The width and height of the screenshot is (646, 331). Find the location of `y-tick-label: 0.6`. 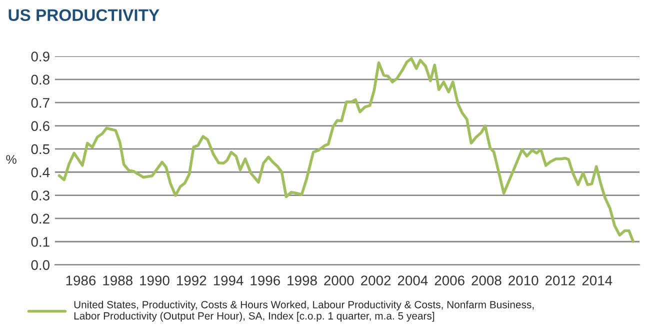

y-tick-label: 0.6 is located at coordinates (40, 126).